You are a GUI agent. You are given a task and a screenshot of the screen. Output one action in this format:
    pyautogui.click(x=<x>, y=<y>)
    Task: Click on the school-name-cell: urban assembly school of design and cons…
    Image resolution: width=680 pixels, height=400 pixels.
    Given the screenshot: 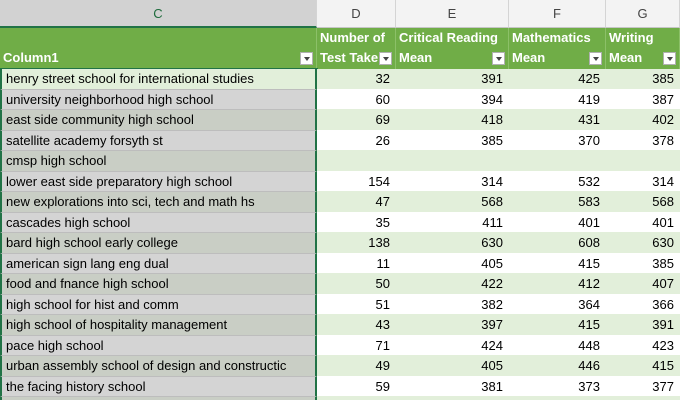 What is the action you would take?
    pyautogui.click(x=158, y=366)
    